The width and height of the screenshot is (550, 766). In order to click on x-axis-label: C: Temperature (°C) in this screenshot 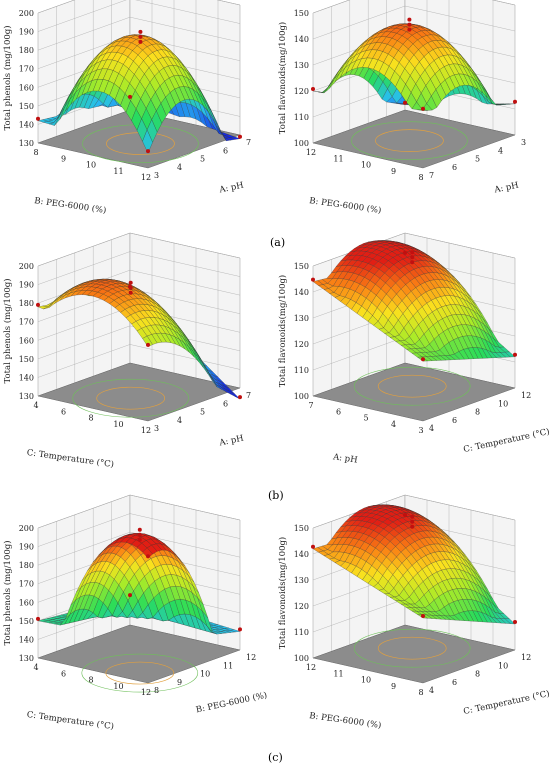, I will do `click(70, 720)`.